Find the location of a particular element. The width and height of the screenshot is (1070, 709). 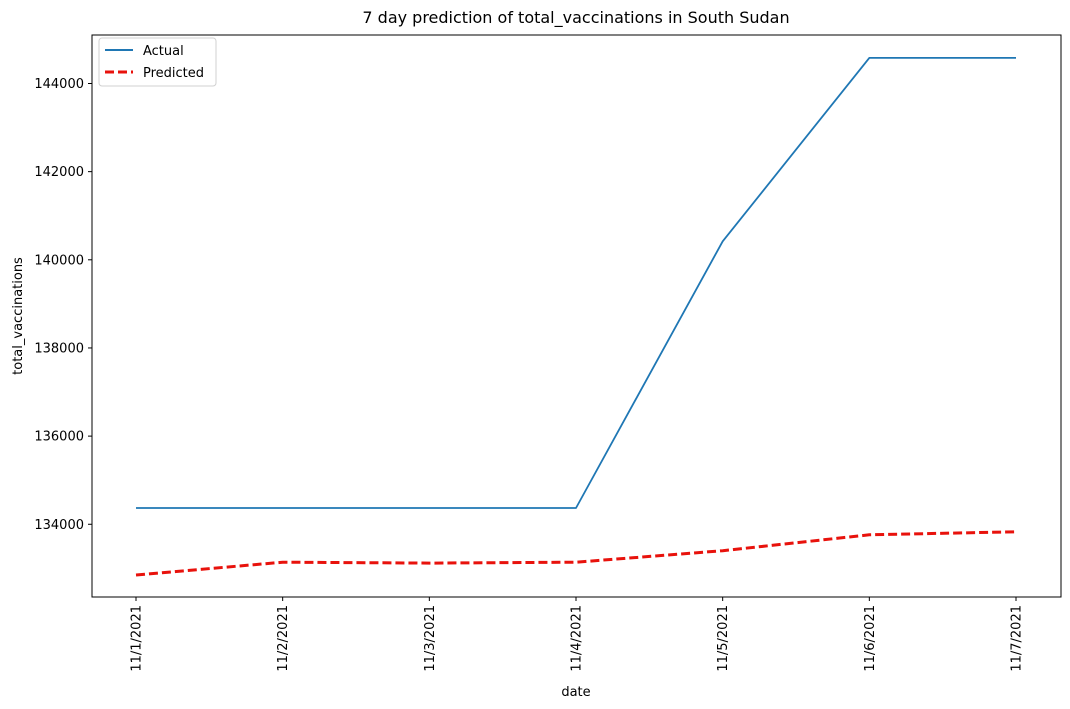

series-line-predicted is located at coordinates (576, 553).